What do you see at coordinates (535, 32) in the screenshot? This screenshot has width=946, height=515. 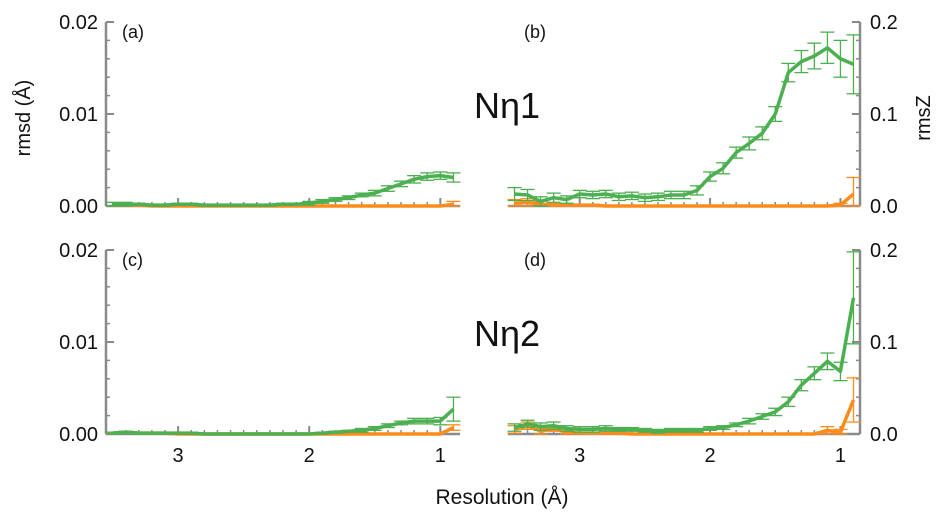 I see `panel-label: (b)` at bounding box center [535, 32].